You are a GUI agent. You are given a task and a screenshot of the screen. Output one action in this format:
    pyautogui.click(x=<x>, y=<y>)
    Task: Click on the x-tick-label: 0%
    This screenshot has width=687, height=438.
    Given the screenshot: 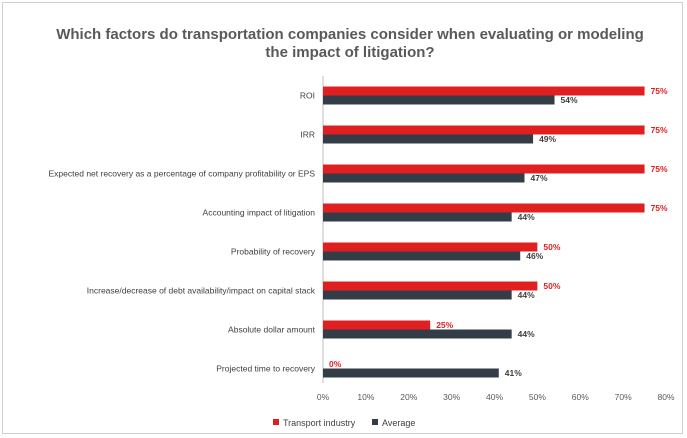 What is the action you would take?
    pyautogui.click(x=323, y=397)
    